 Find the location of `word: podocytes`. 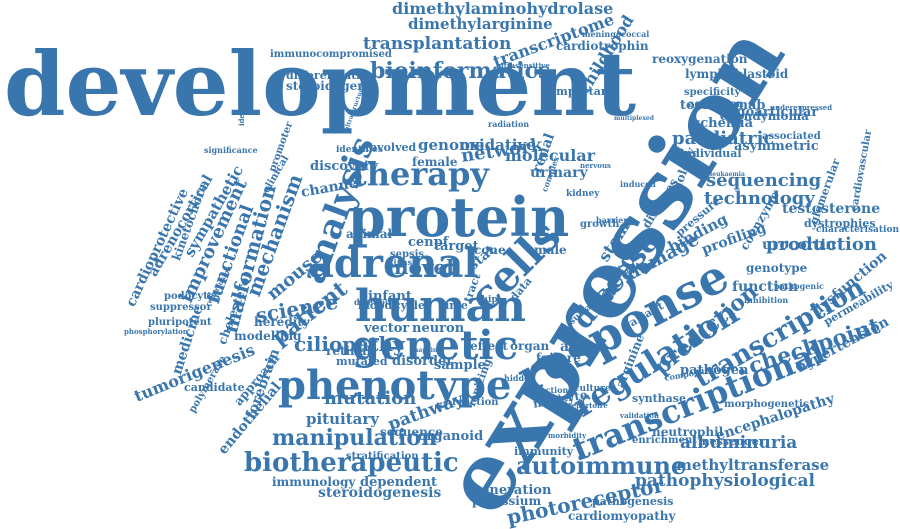

word: podocytes is located at coordinates (192, 296).